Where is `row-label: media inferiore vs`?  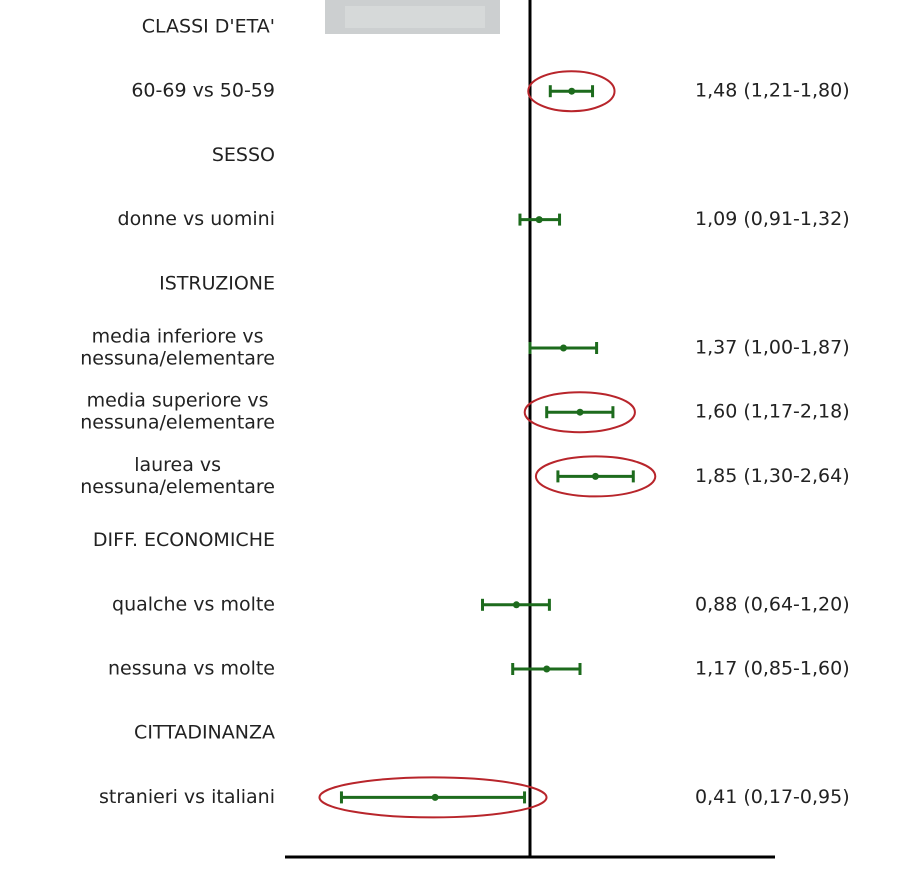
row-label: media inferiore vs is located at coordinates (178, 337).